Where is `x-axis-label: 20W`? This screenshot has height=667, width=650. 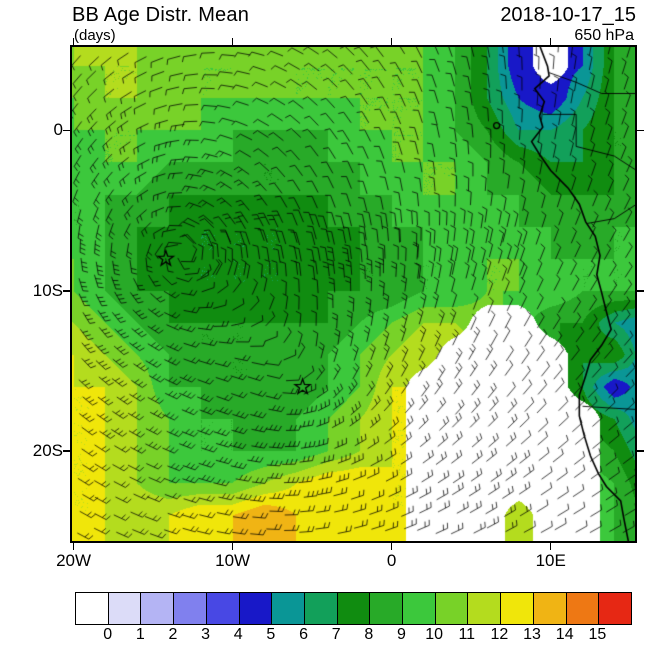 x-axis-label: 20W is located at coordinates (74, 560).